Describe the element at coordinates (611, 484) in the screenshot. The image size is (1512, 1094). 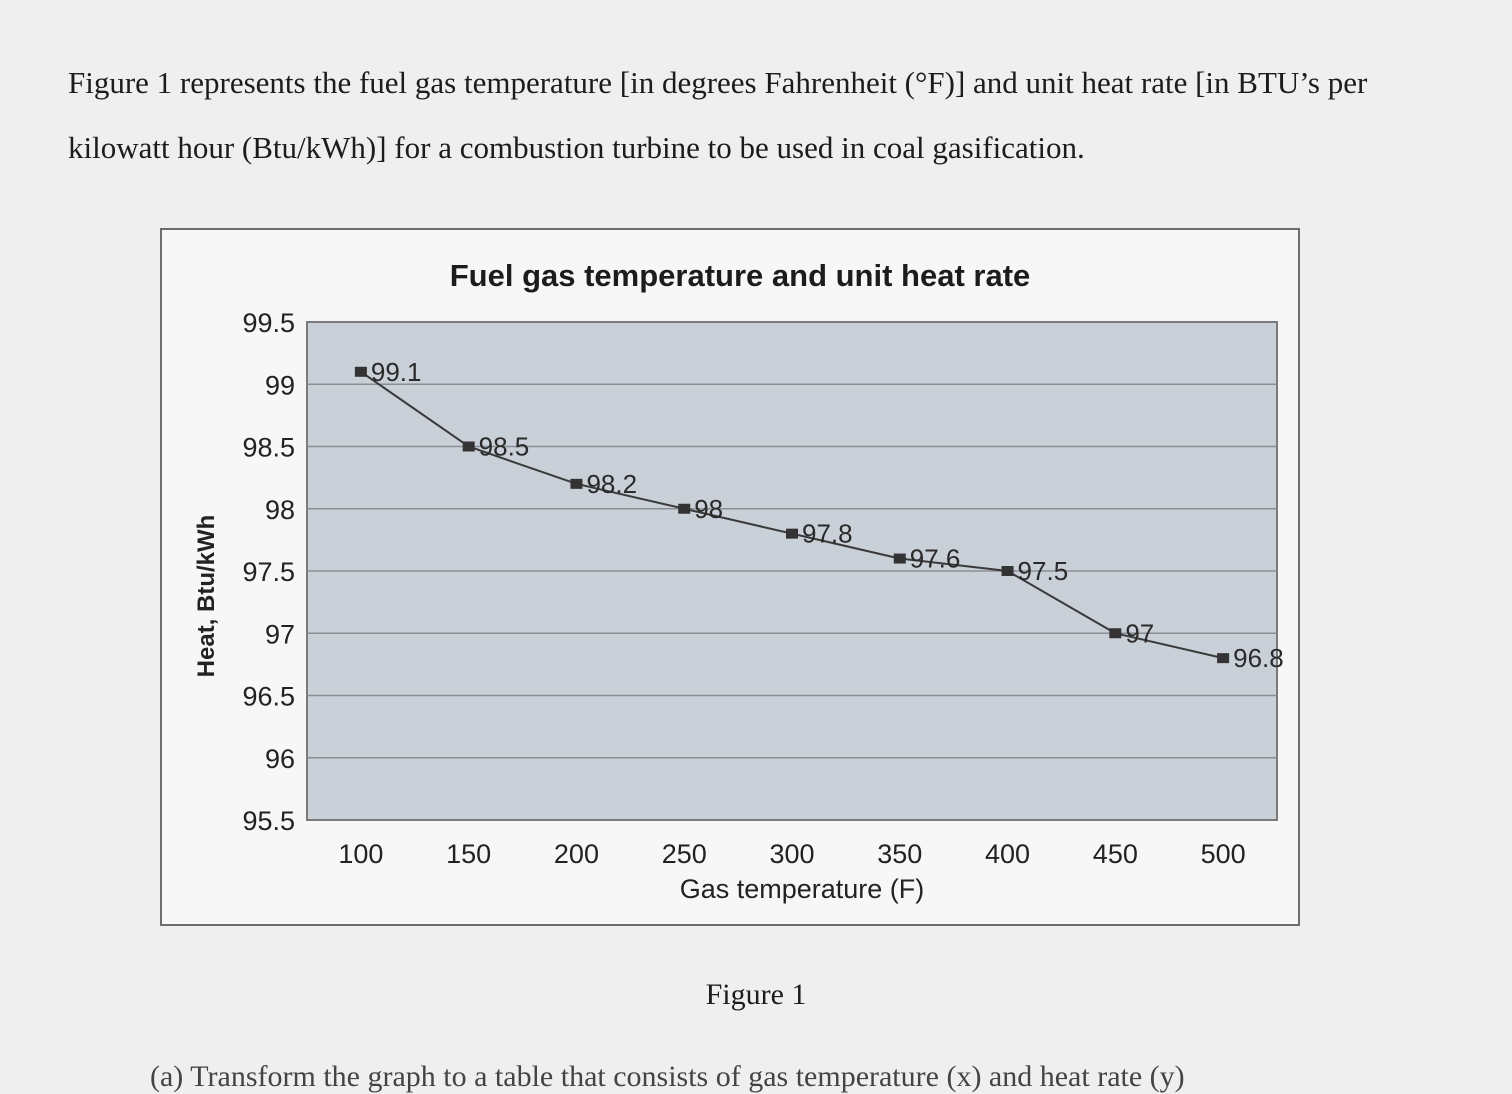
I see `data-label: 98.2` at that location.